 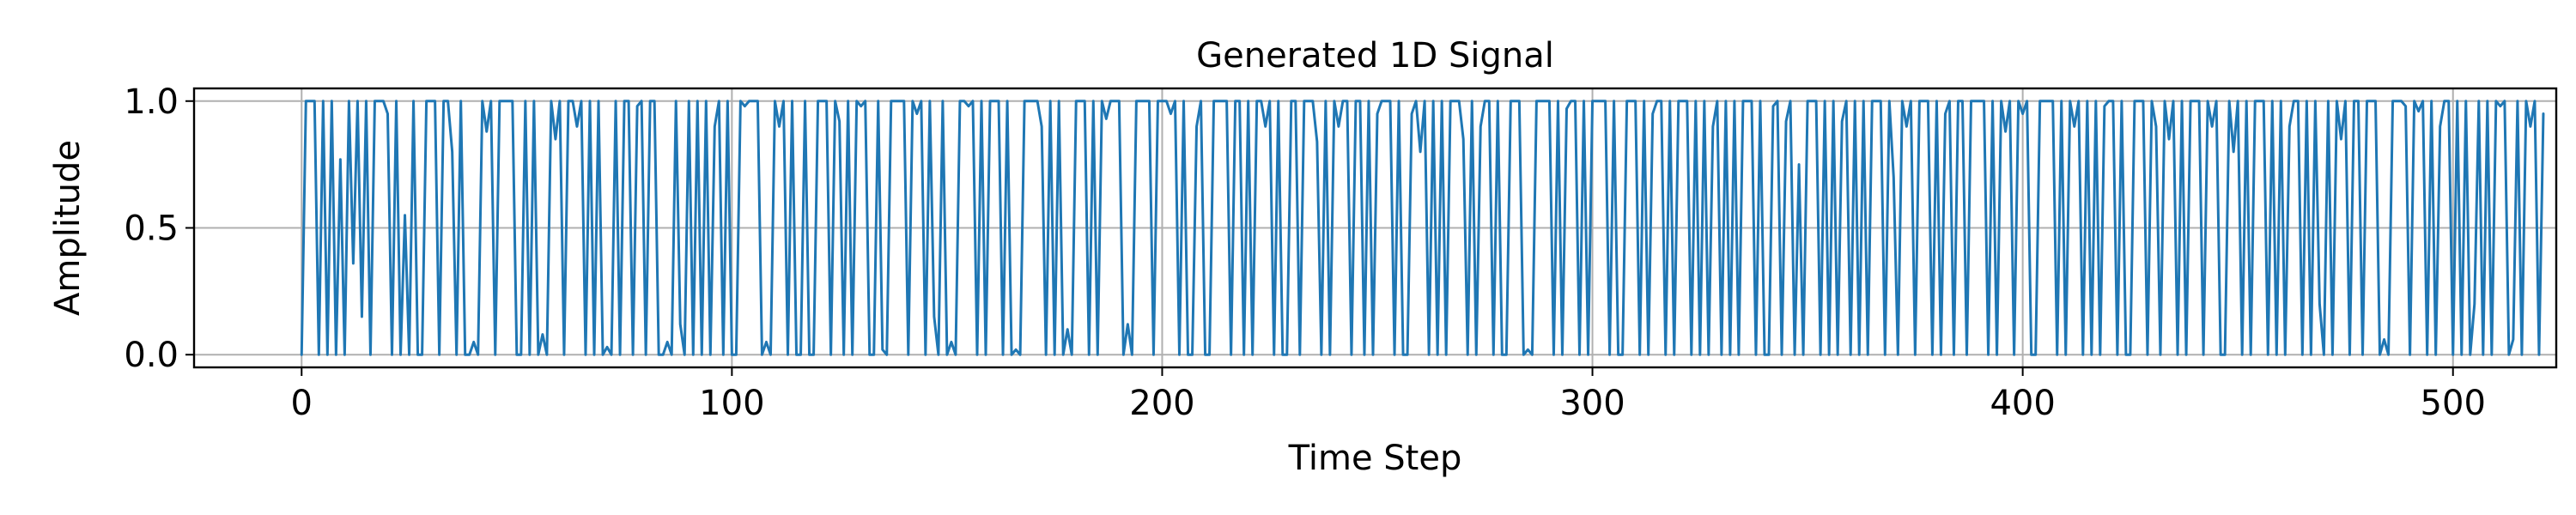 What do you see at coordinates (1375, 458) in the screenshot?
I see `x-axis-label: Time Step` at bounding box center [1375, 458].